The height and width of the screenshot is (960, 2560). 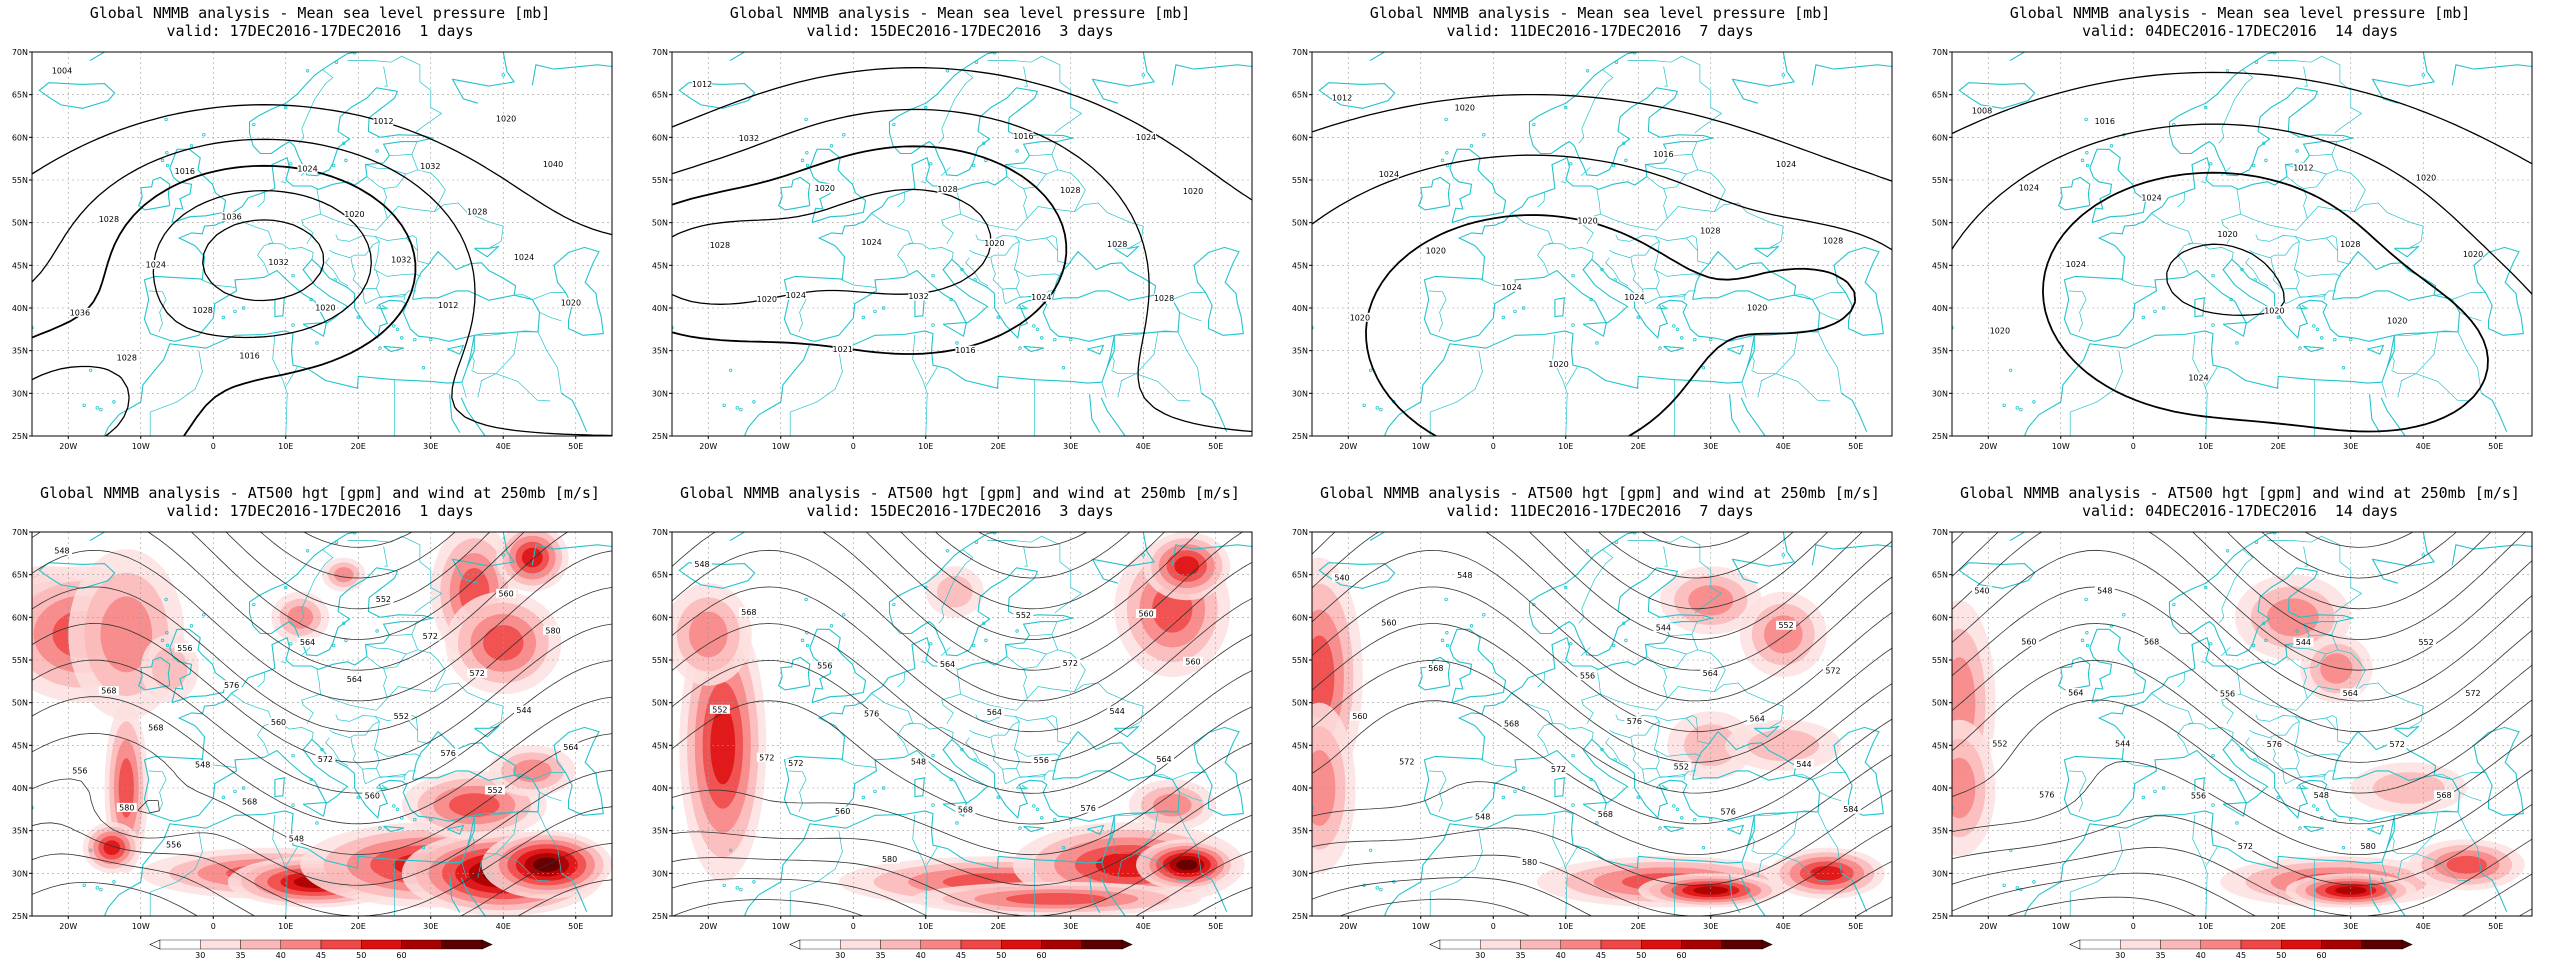 What do you see at coordinates (523, 710) in the screenshot?
I see `contour-label: 544` at bounding box center [523, 710].